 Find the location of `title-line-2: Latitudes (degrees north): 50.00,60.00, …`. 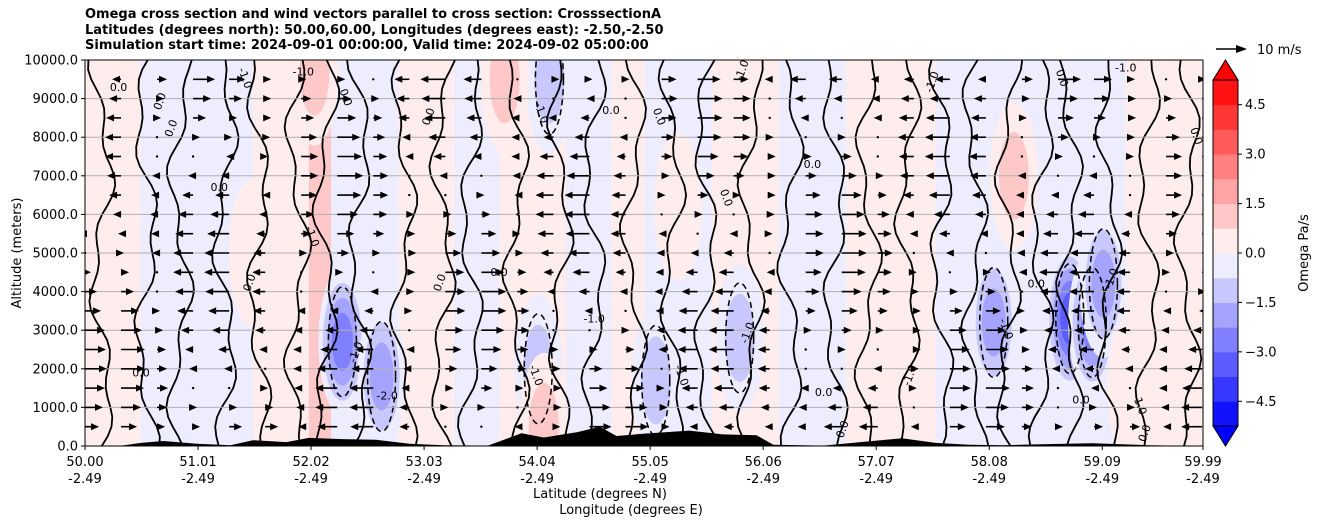

title-line-2: Latitudes (degrees north): 50.00,60.00, … is located at coordinates (374, 30).